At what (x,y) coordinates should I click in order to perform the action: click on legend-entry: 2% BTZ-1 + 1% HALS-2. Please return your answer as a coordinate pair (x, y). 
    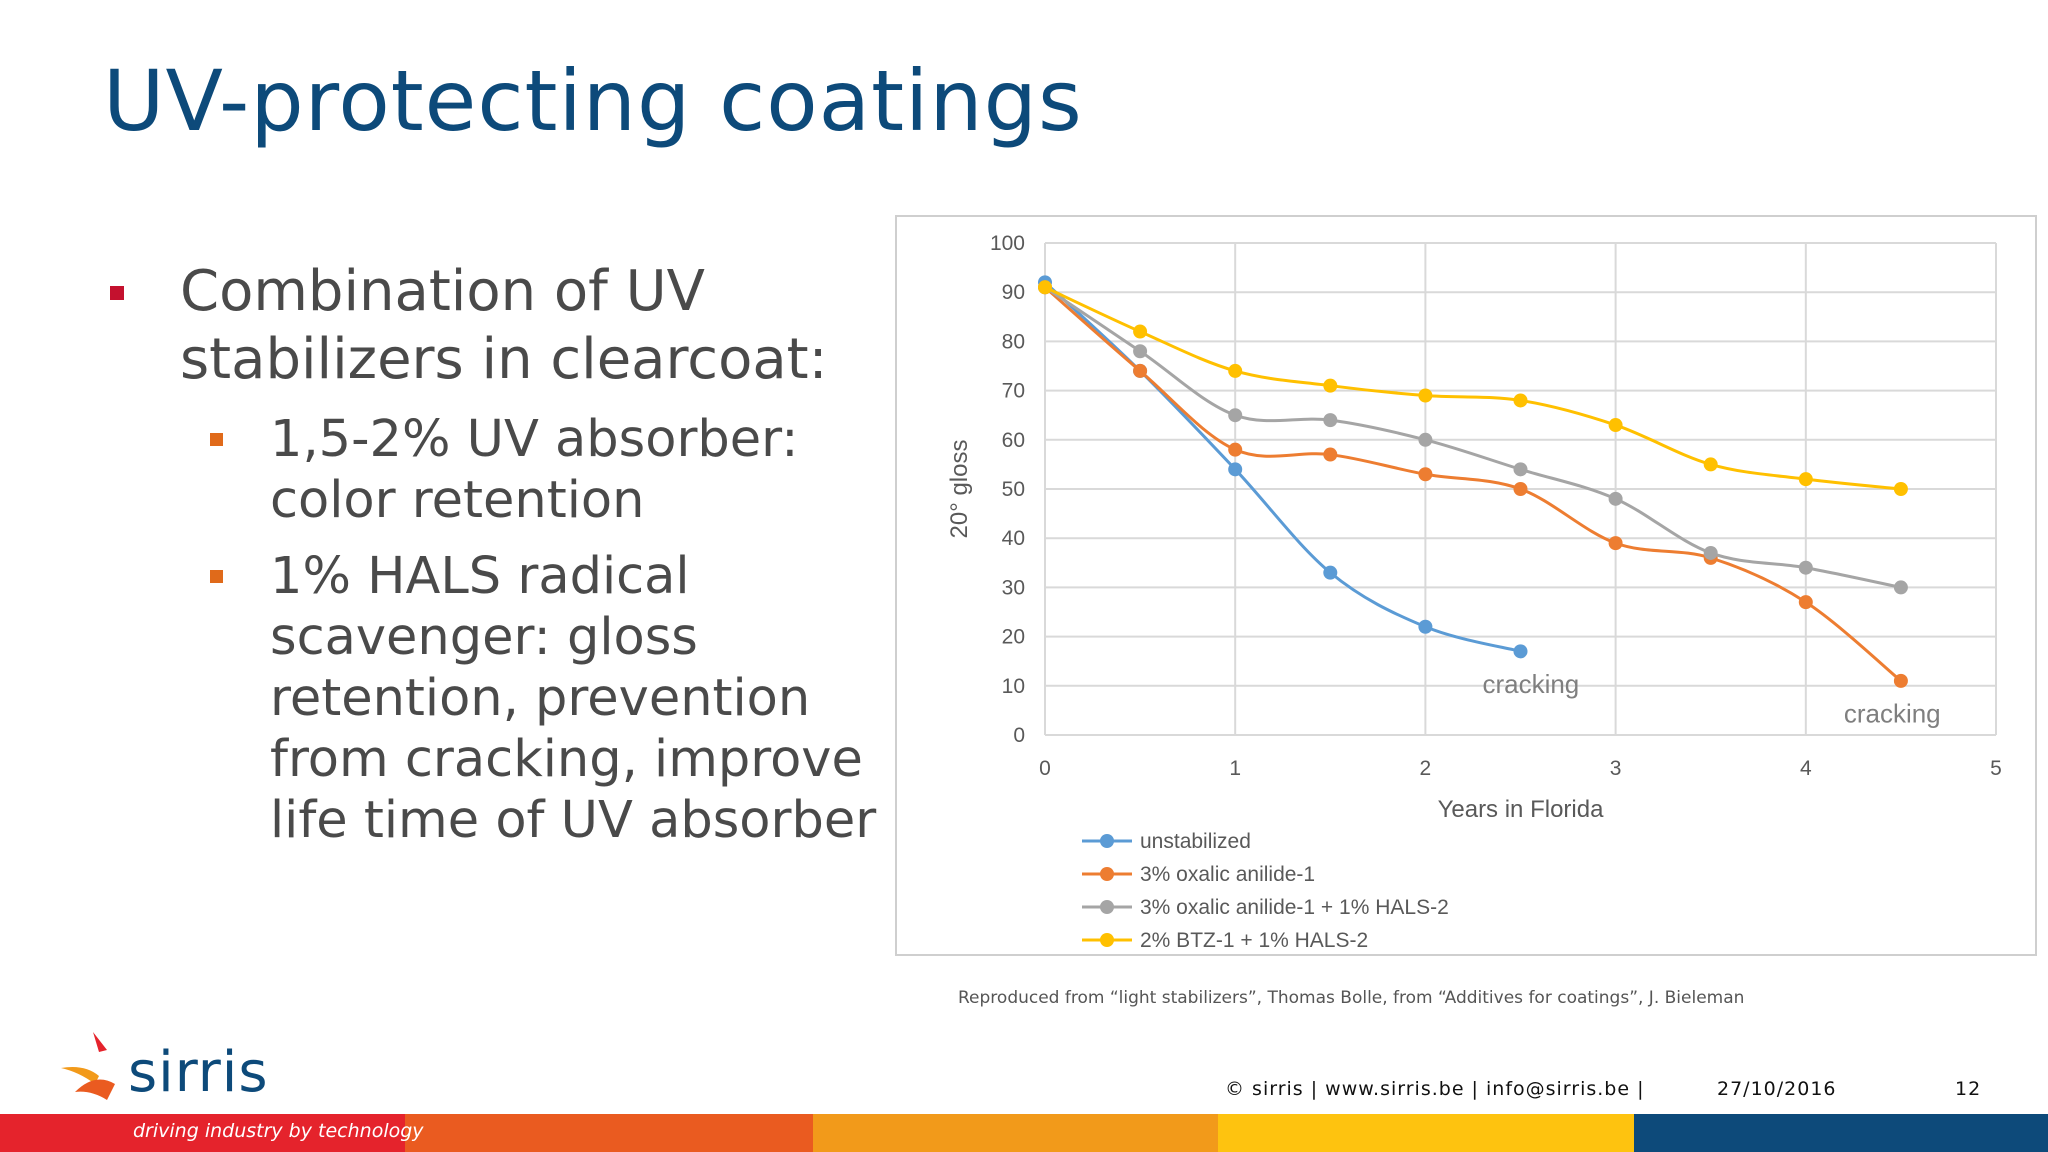
    Looking at the image, I should click on (1254, 940).